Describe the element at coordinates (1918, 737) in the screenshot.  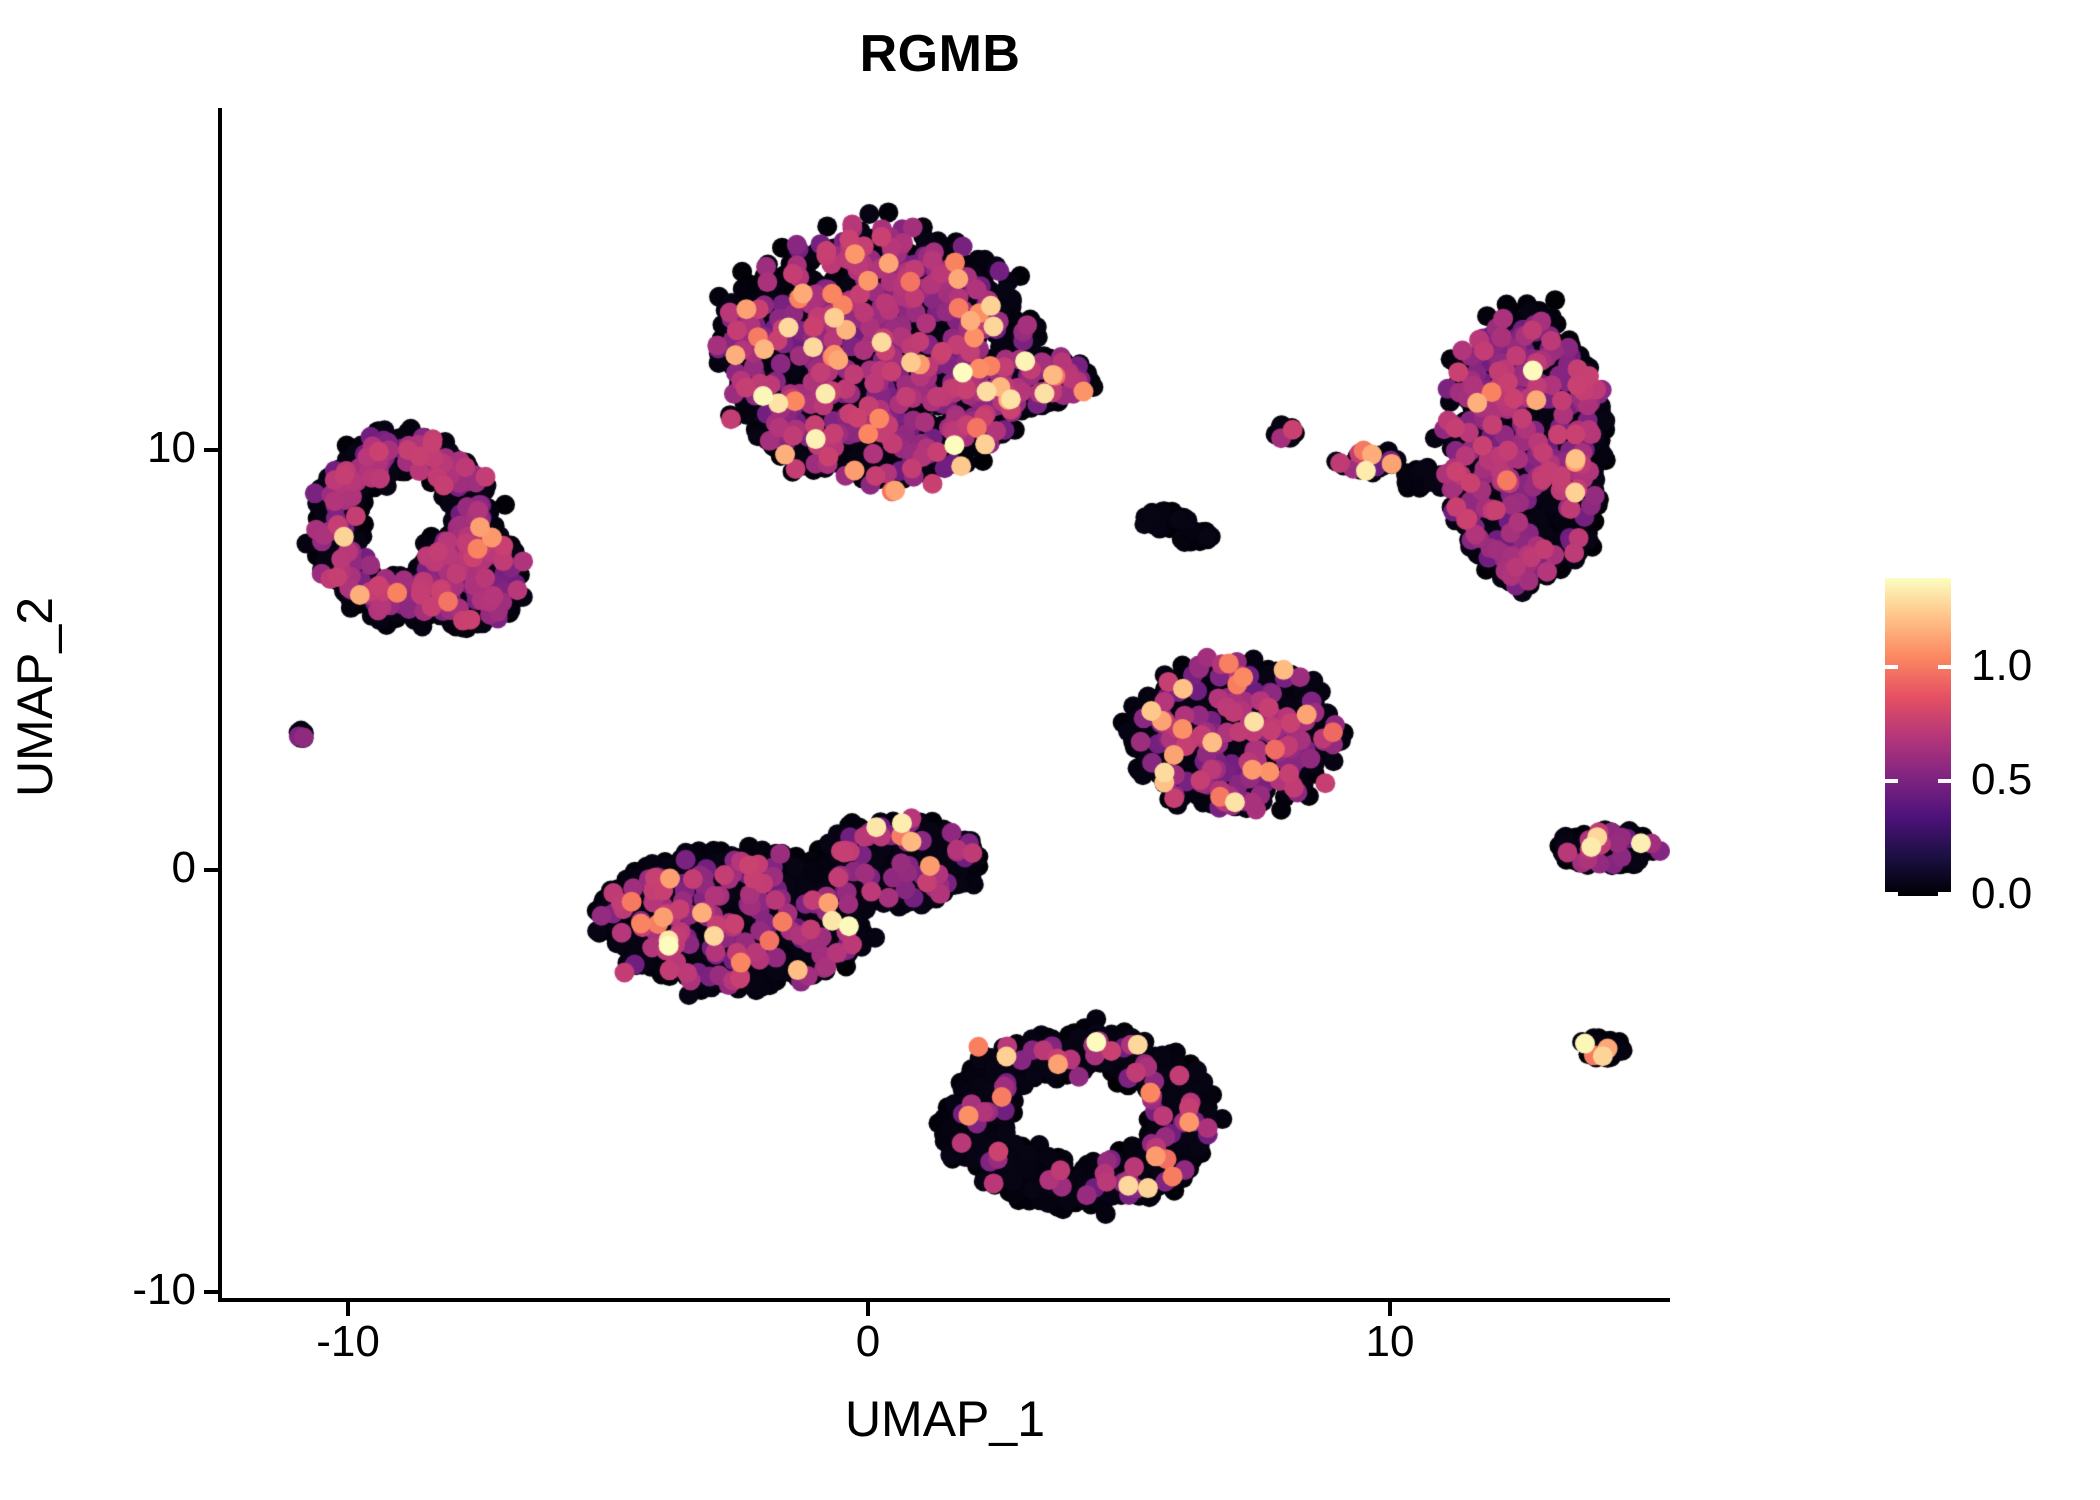
I see `colorbar-gradient` at that location.